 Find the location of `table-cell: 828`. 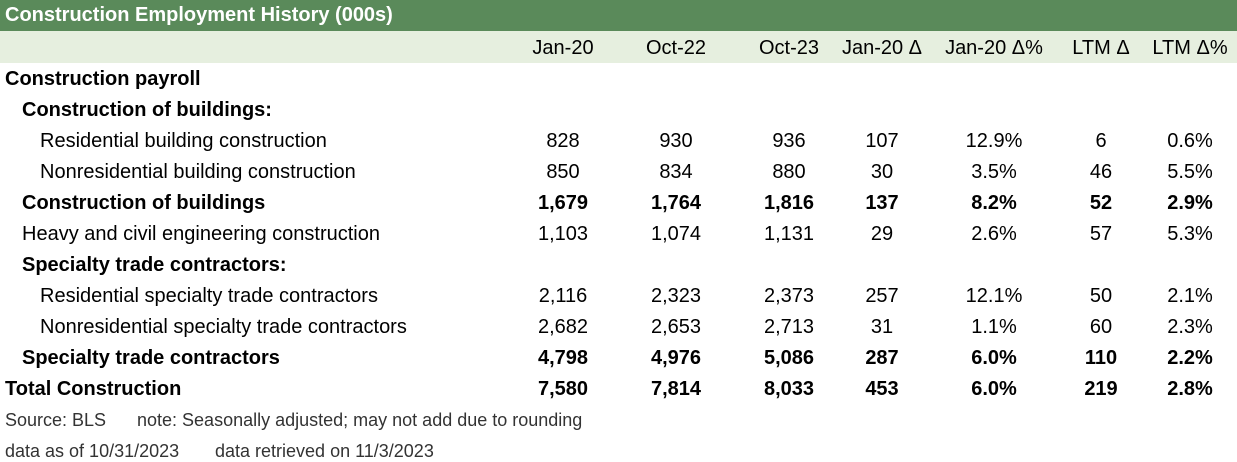

table-cell: 828 is located at coordinates (563, 141).